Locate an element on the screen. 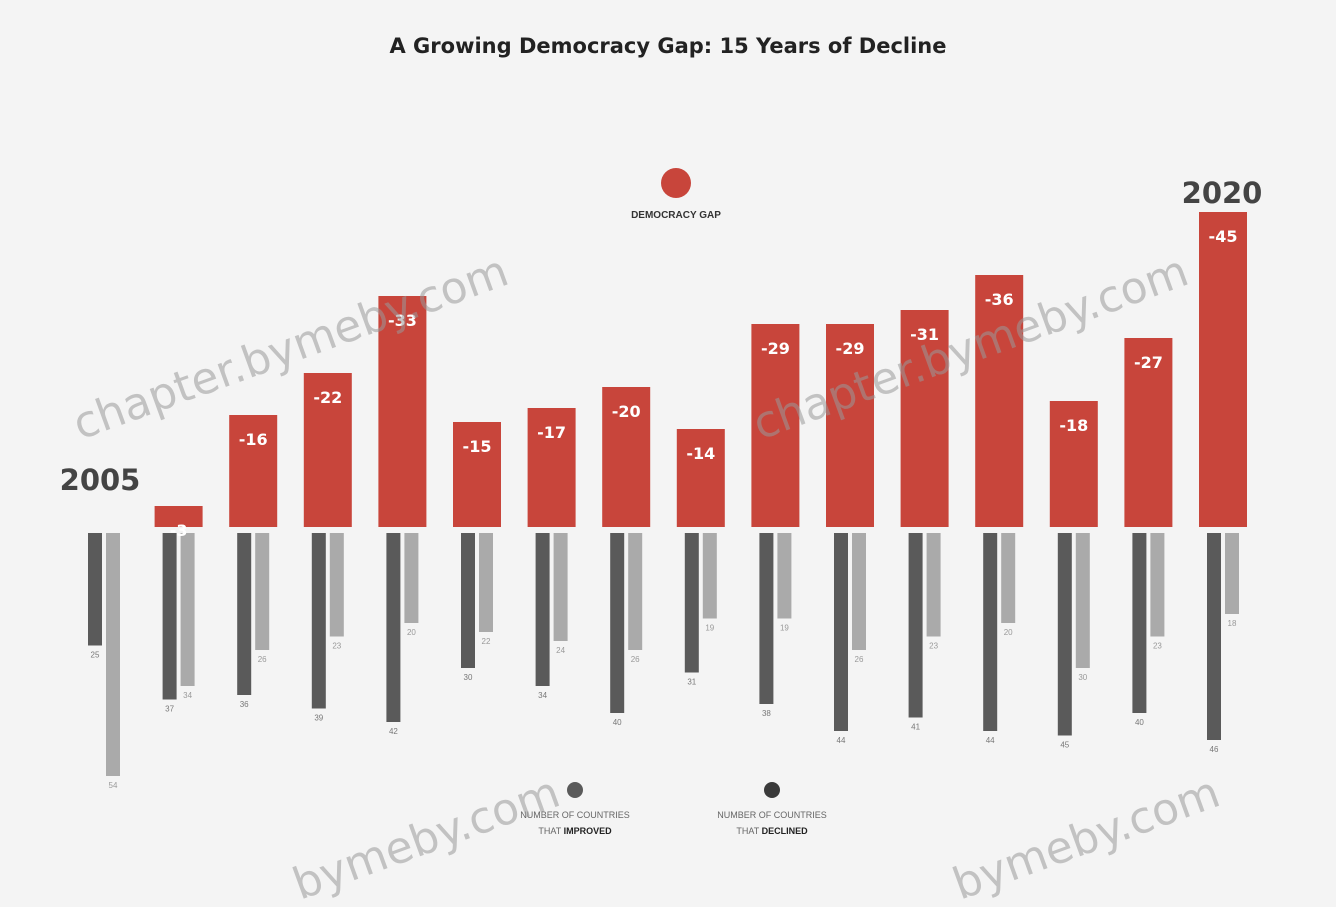 This screenshot has height=907, width=1336. declined-value-label: 54 is located at coordinates (113, 785).